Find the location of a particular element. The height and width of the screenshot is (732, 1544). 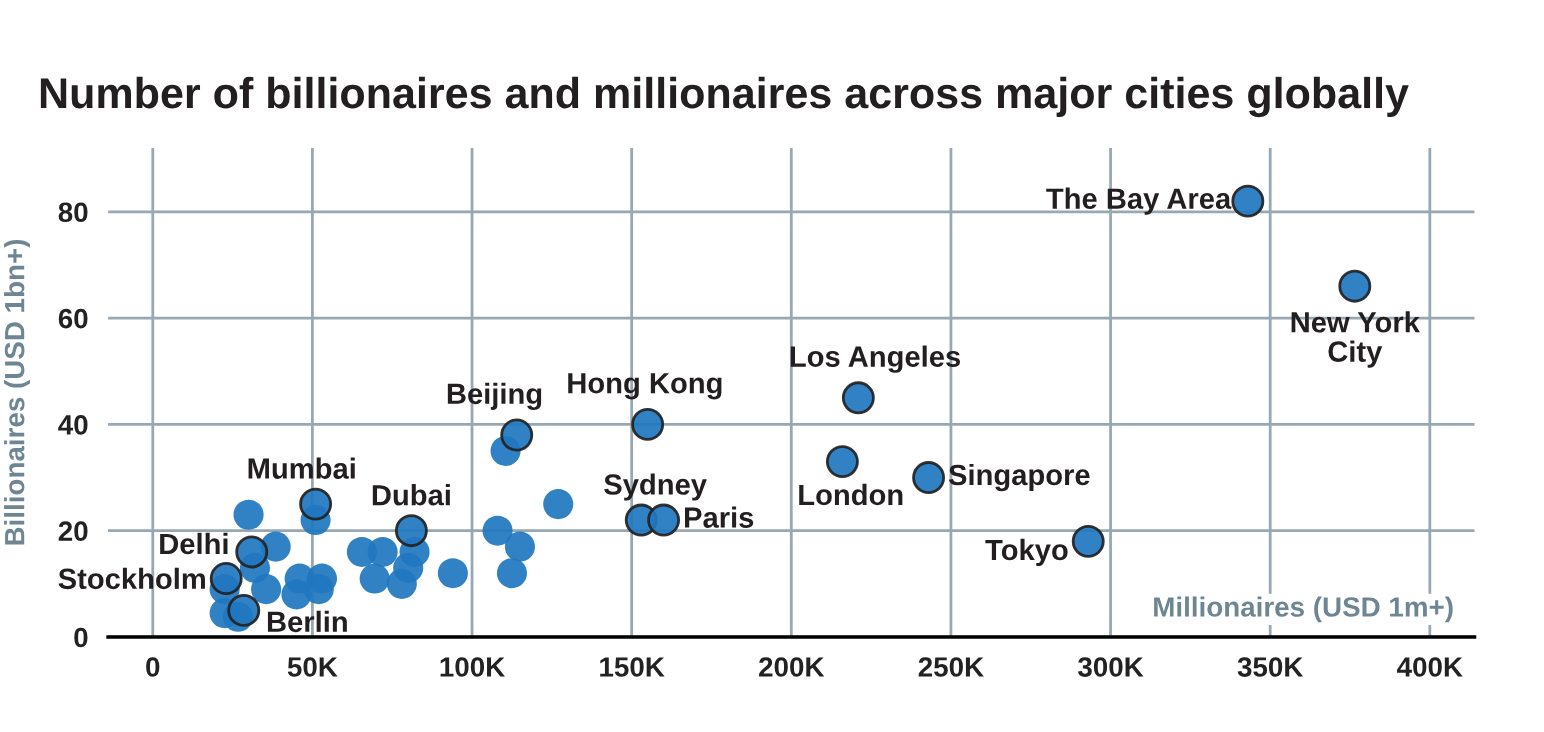

y-tick-label: 80 is located at coordinates (73, 212).